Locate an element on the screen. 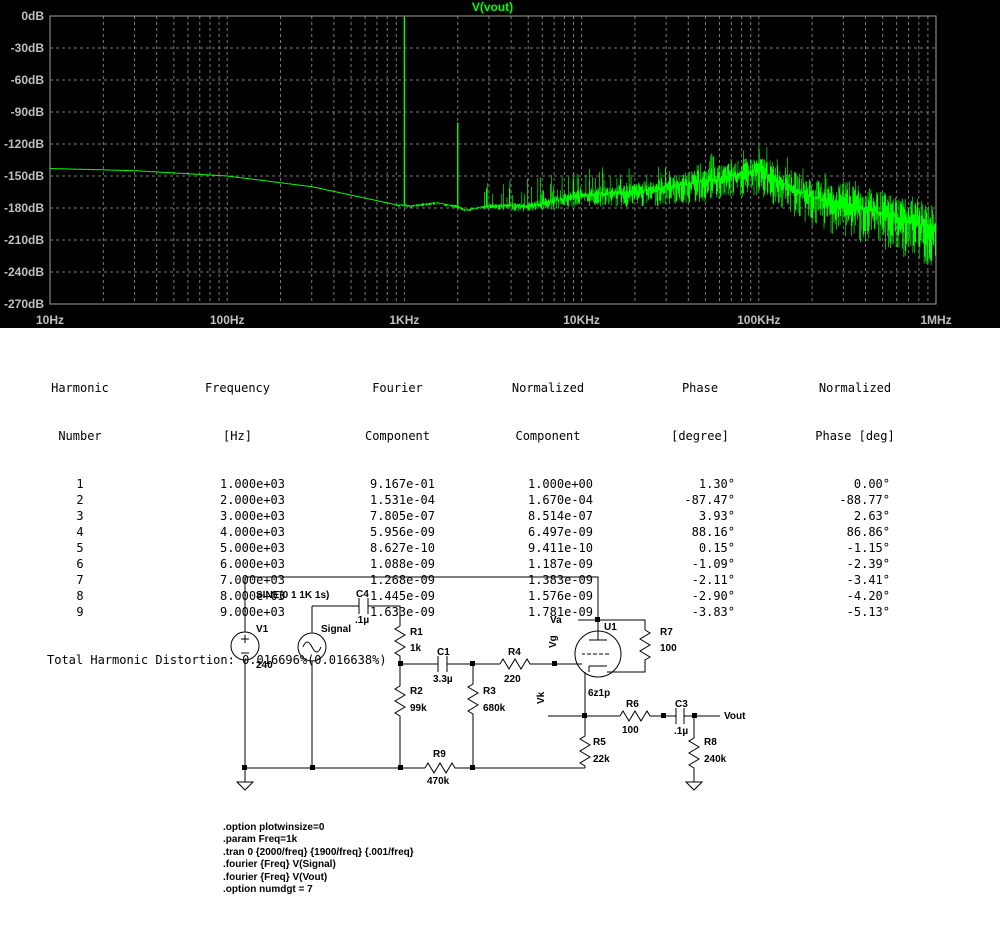 The height and width of the screenshot is (935, 1000). cell-normalized-phase: -2.39° is located at coordinates (868, 564).